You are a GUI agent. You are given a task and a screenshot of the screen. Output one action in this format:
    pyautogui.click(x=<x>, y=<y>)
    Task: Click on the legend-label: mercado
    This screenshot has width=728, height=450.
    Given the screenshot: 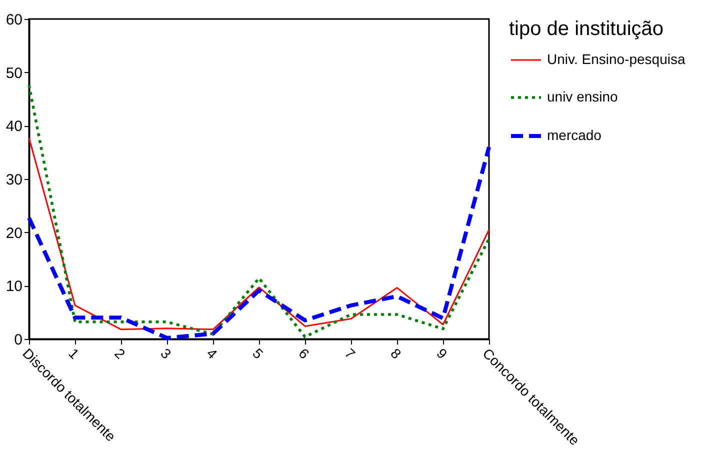 What is the action you would take?
    pyautogui.click(x=574, y=135)
    